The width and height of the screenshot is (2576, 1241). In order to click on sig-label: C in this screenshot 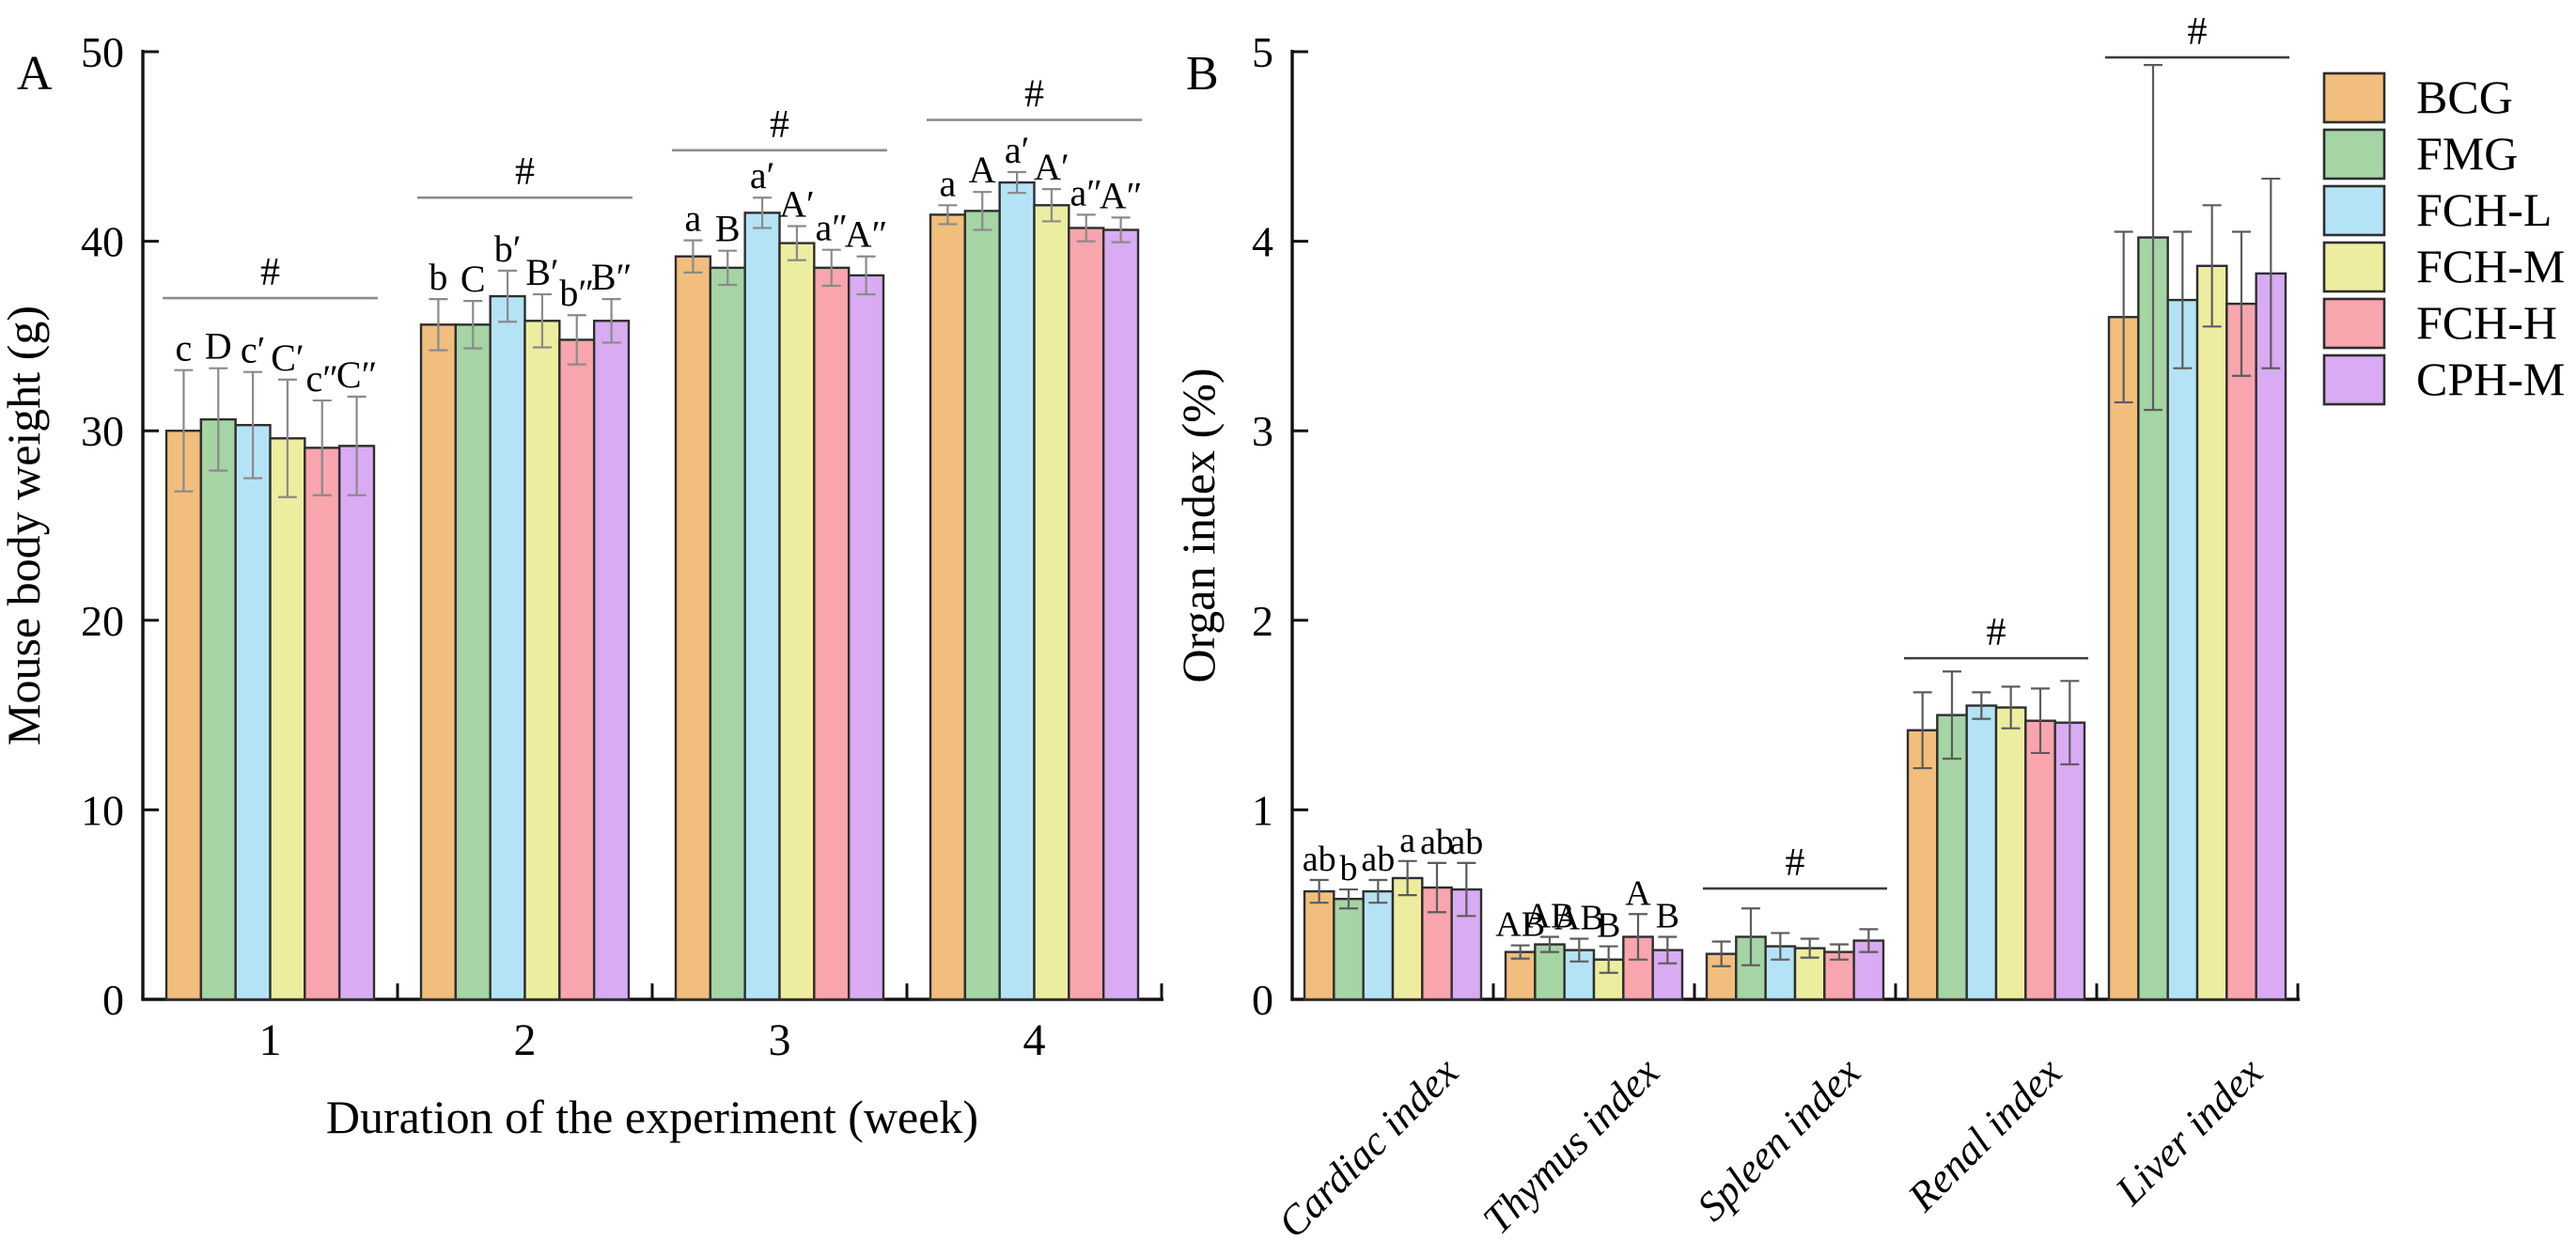, I will do `click(474, 279)`.